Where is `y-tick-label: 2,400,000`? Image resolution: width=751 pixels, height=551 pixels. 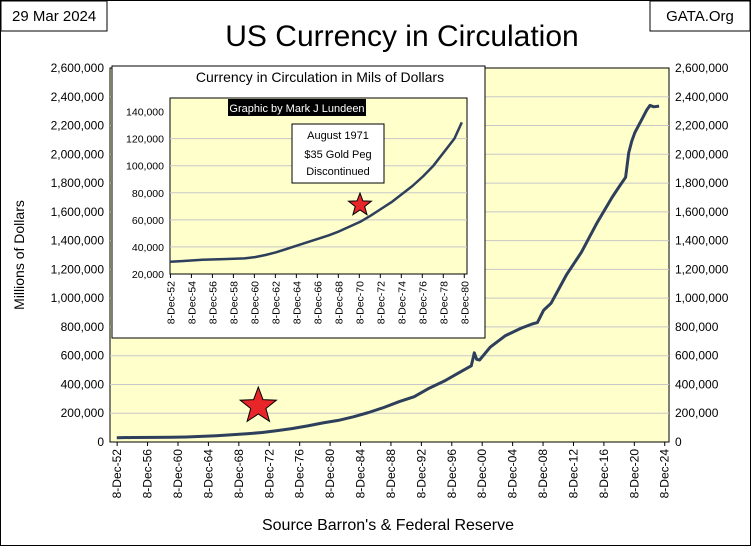
y-tick-label: 2,400,000 is located at coordinates (78, 97).